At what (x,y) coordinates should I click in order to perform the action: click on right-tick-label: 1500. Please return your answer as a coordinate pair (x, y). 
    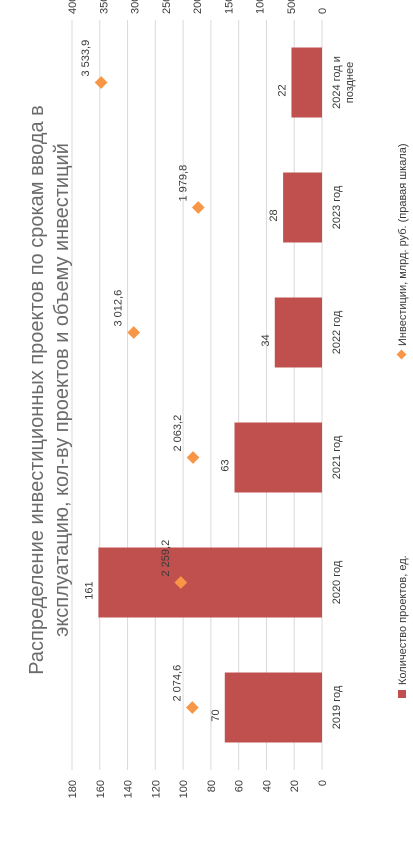
    Looking at the image, I should click on (229, 7).